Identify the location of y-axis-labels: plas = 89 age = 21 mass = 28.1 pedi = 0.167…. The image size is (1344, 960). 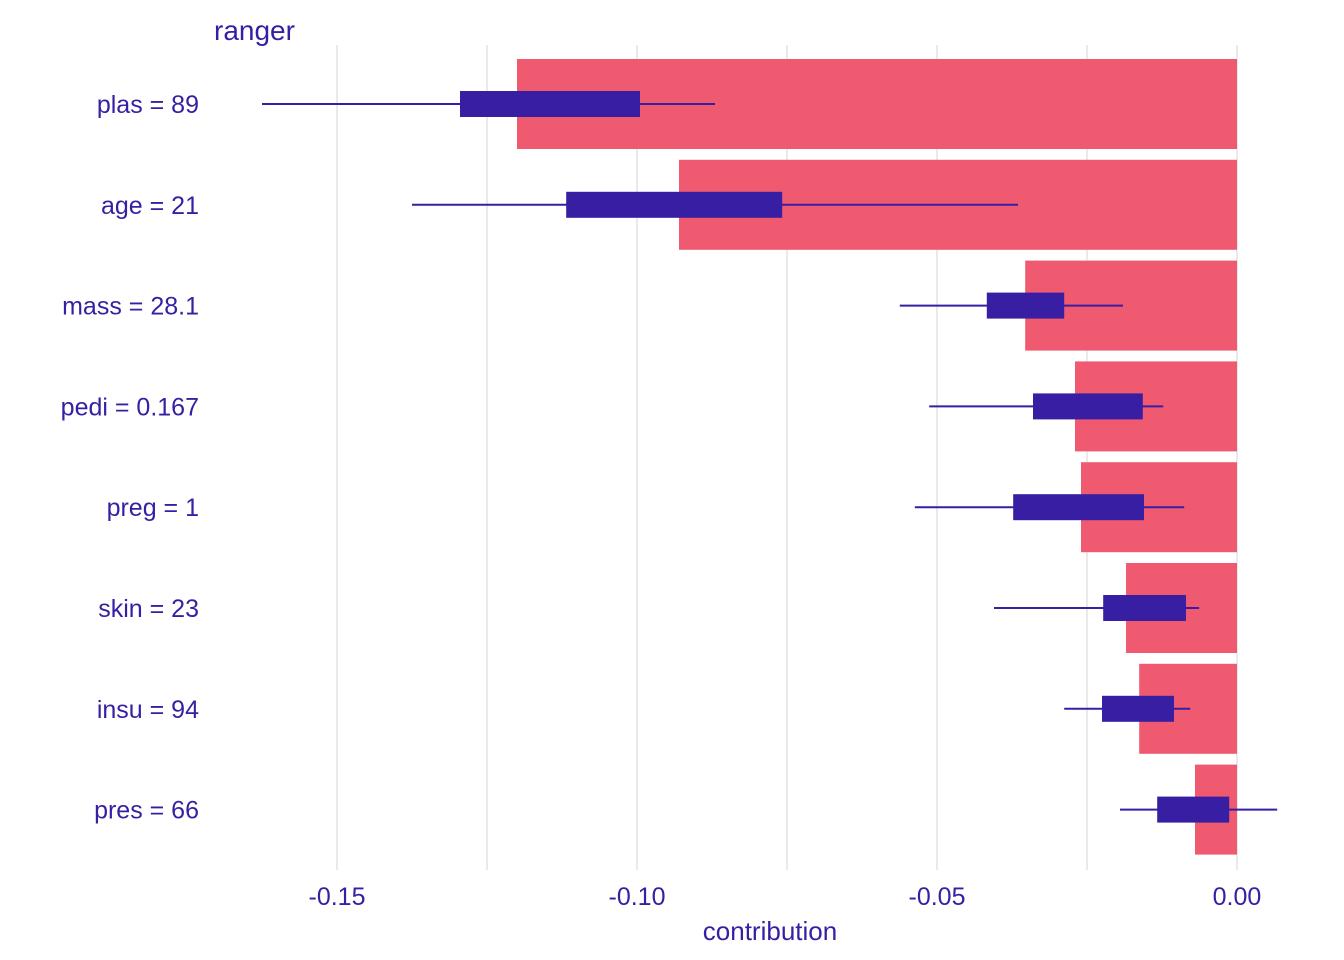
(130, 458).